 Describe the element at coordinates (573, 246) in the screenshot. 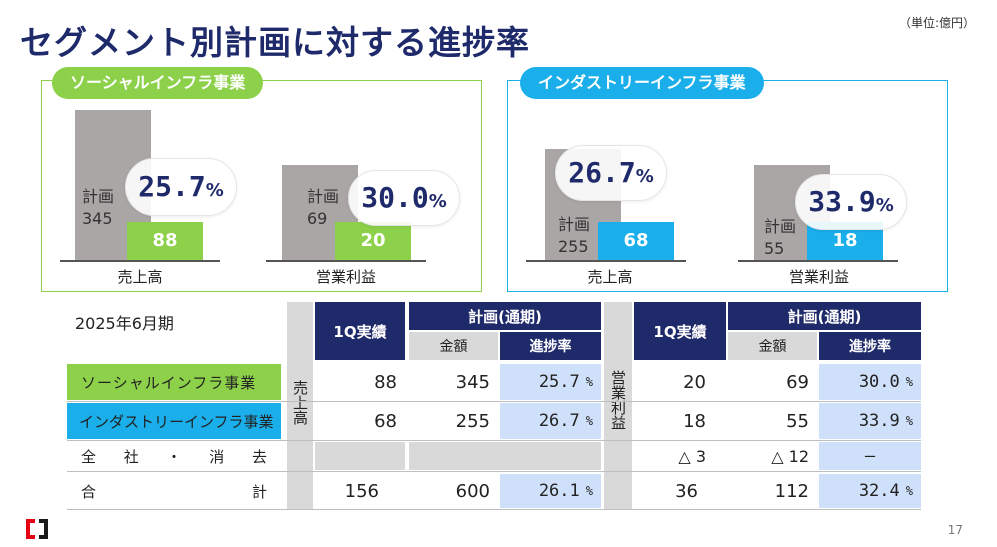

I see `plan-value: 255` at that location.